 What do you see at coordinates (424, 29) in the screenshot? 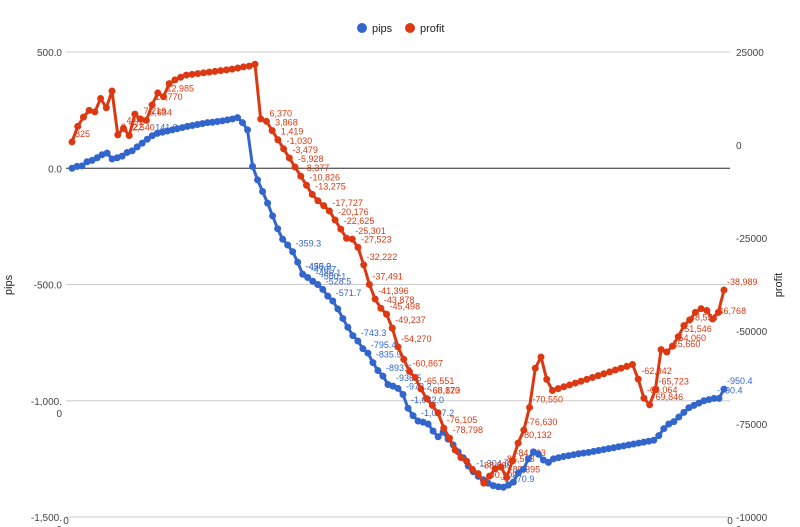
I see `legend-item-profit: profit` at bounding box center [424, 29].